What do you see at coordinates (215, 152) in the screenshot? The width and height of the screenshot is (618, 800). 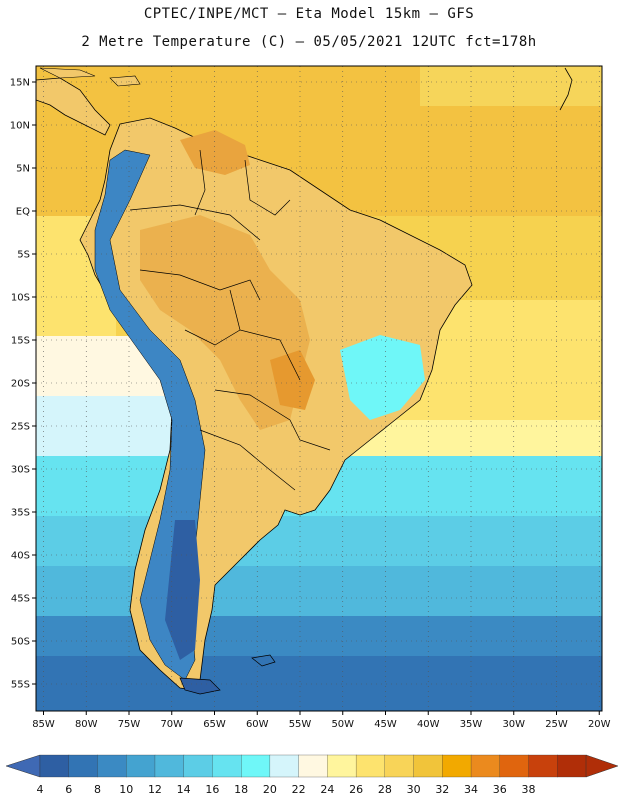 I see `venezuela-warm-zone` at bounding box center [215, 152].